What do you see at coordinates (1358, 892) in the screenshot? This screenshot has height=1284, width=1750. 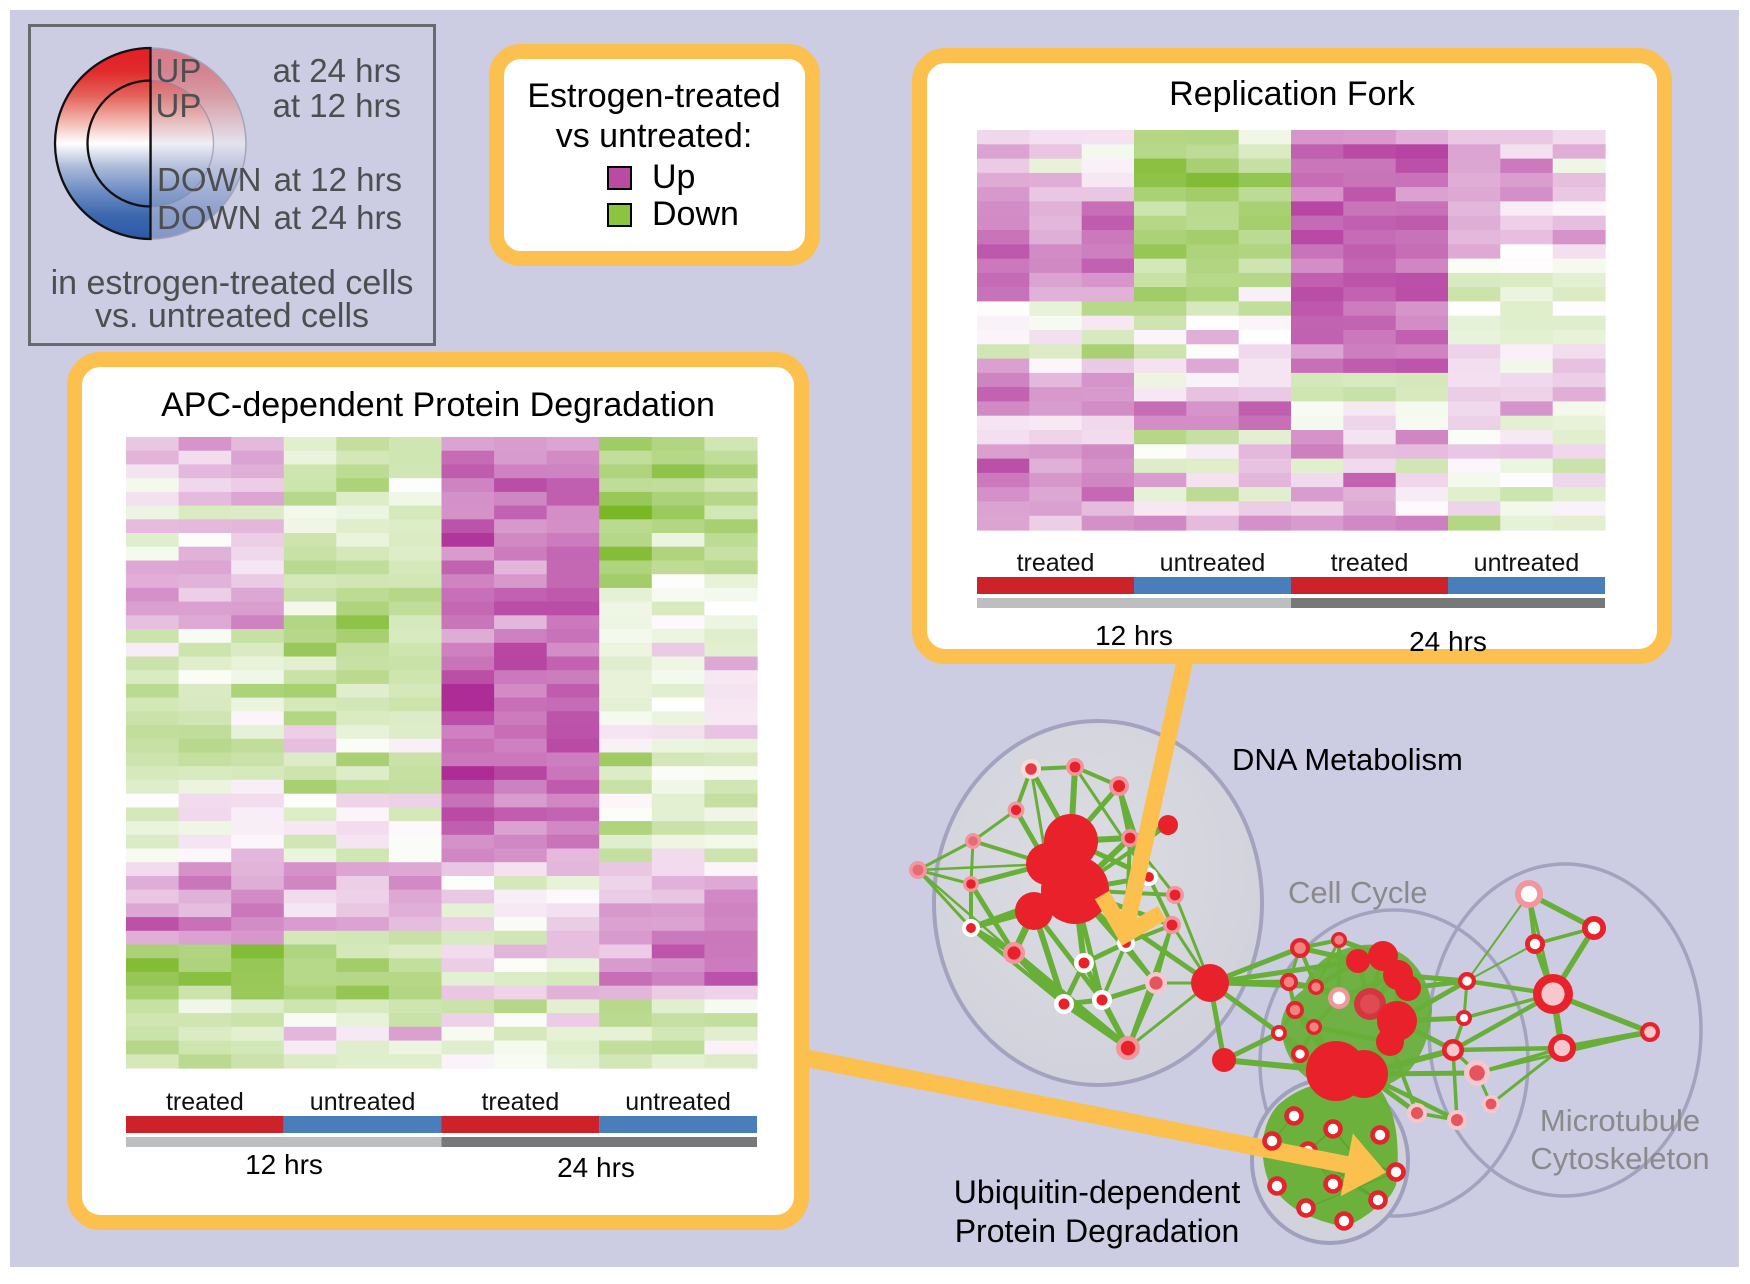 I see `svg-text: Cell Cycle` at bounding box center [1358, 892].